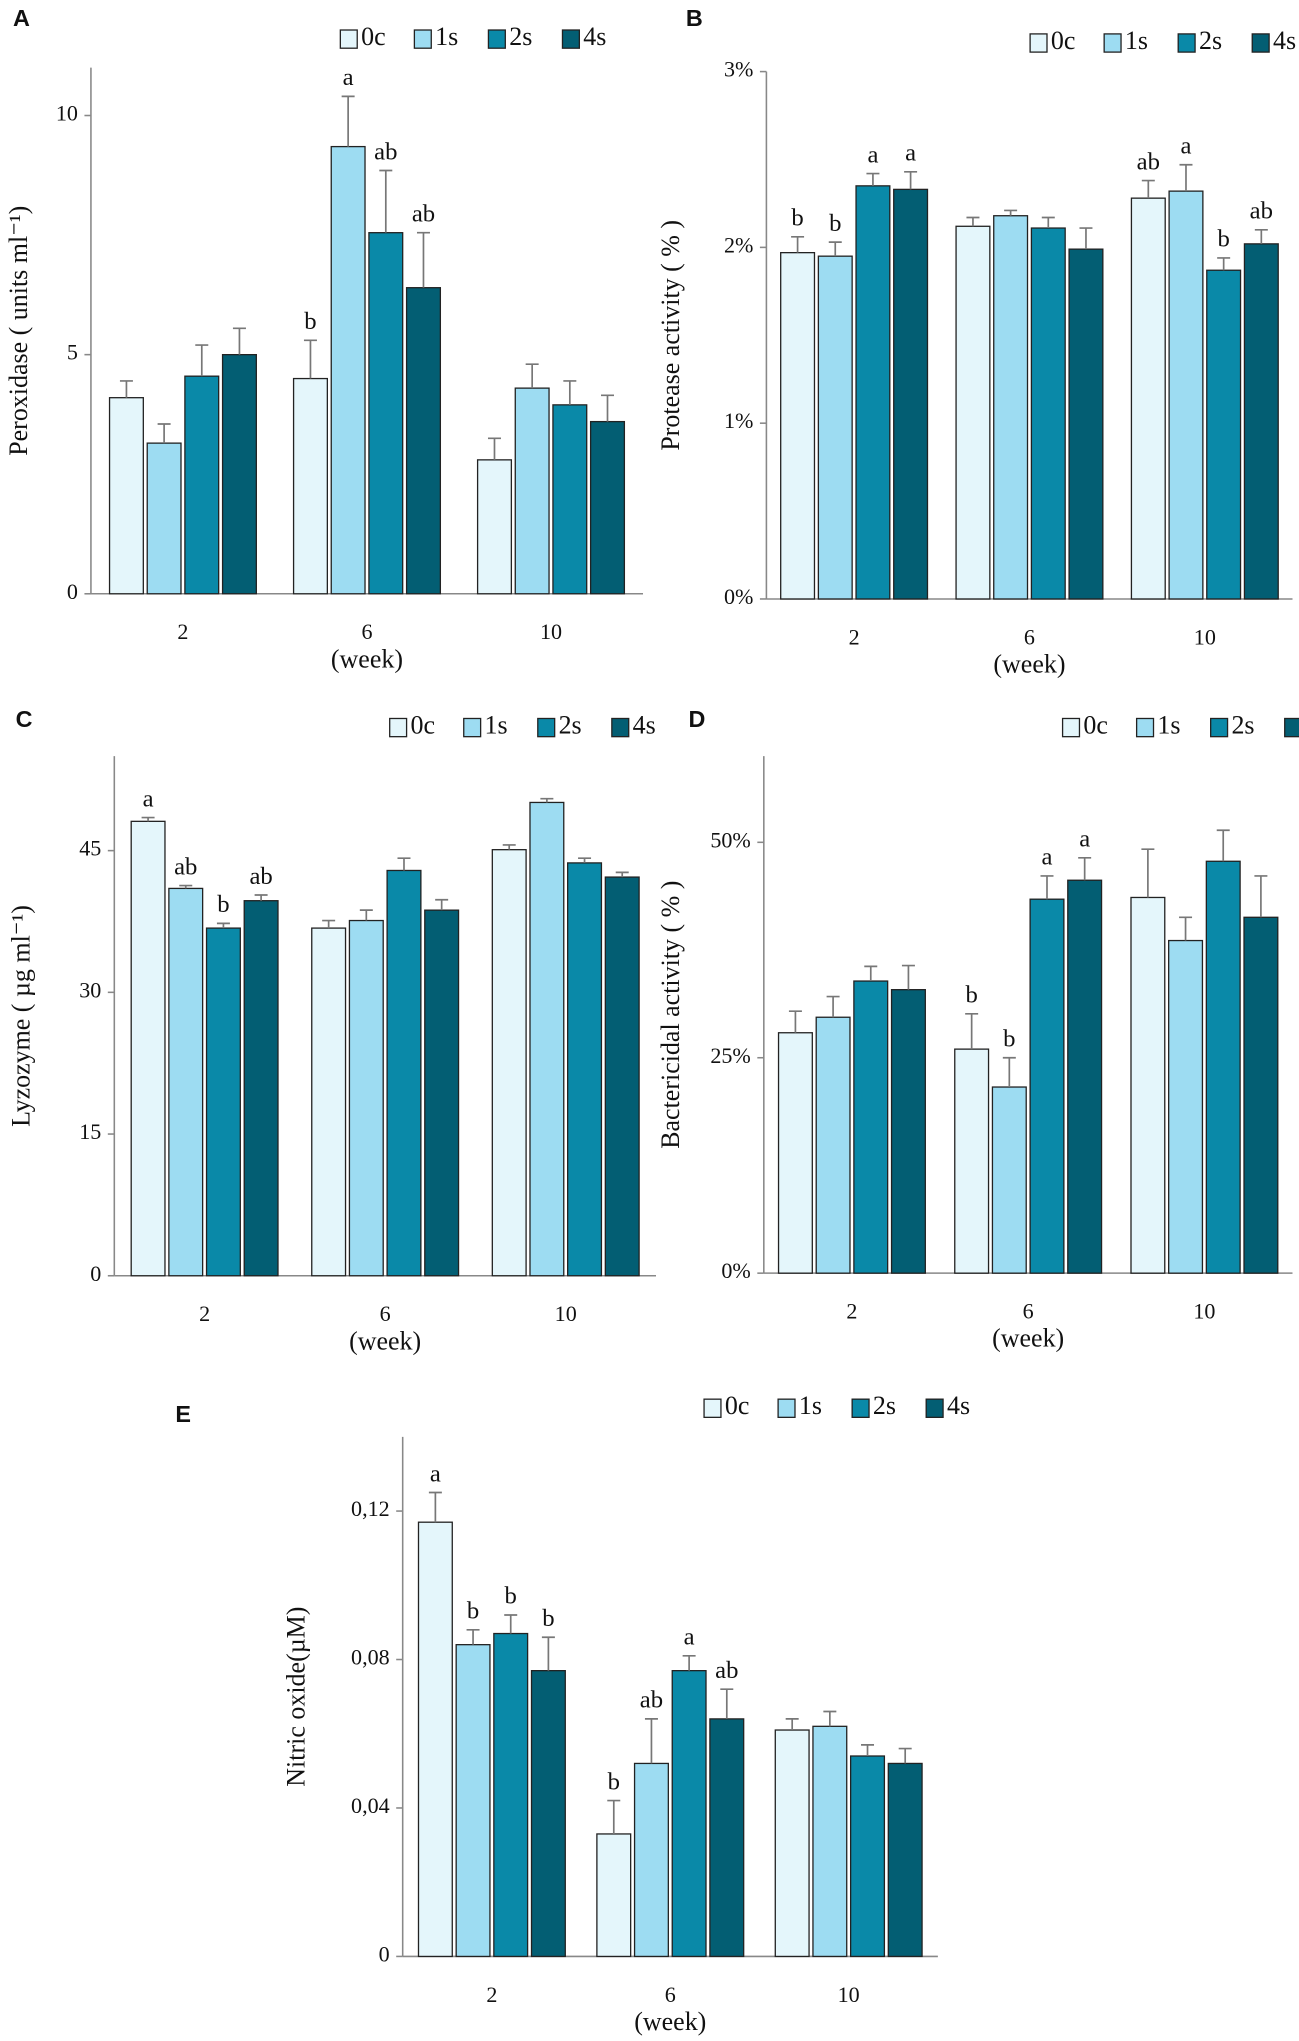 This screenshot has height=2041, width=1299. Describe the element at coordinates (24, 719) in the screenshot. I see `panel-label: C` at that location.